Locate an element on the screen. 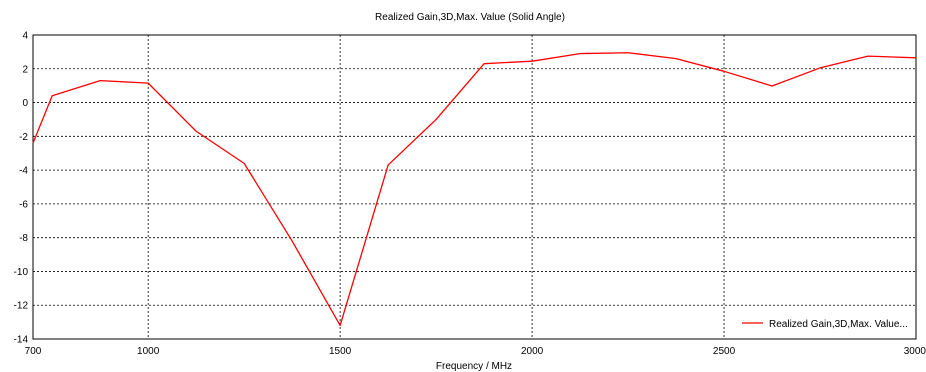  y-tick-label: -4 is located at coordinates (23, 171).